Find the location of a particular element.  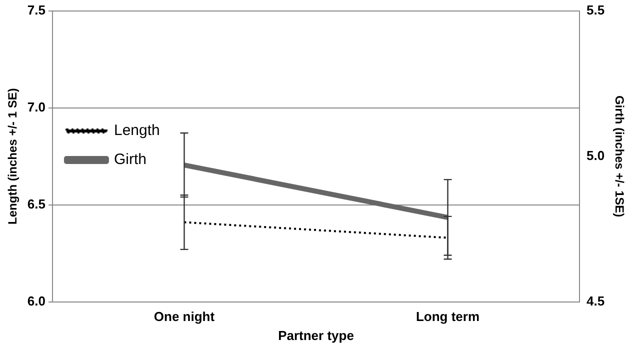

y-tick-label: 7.0 is located at coordinates (36, 106).